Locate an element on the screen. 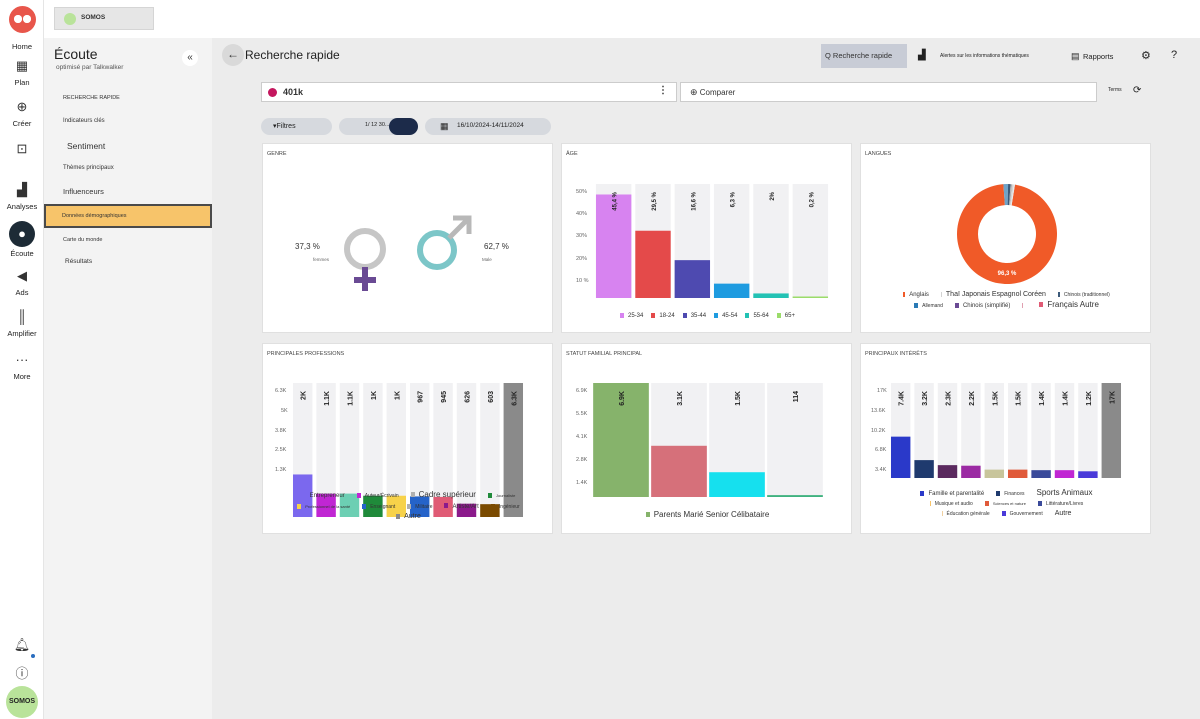  gender-card: GENRE 37,3 % femmes 62,7 % Male is located at coordinates (407, 238).